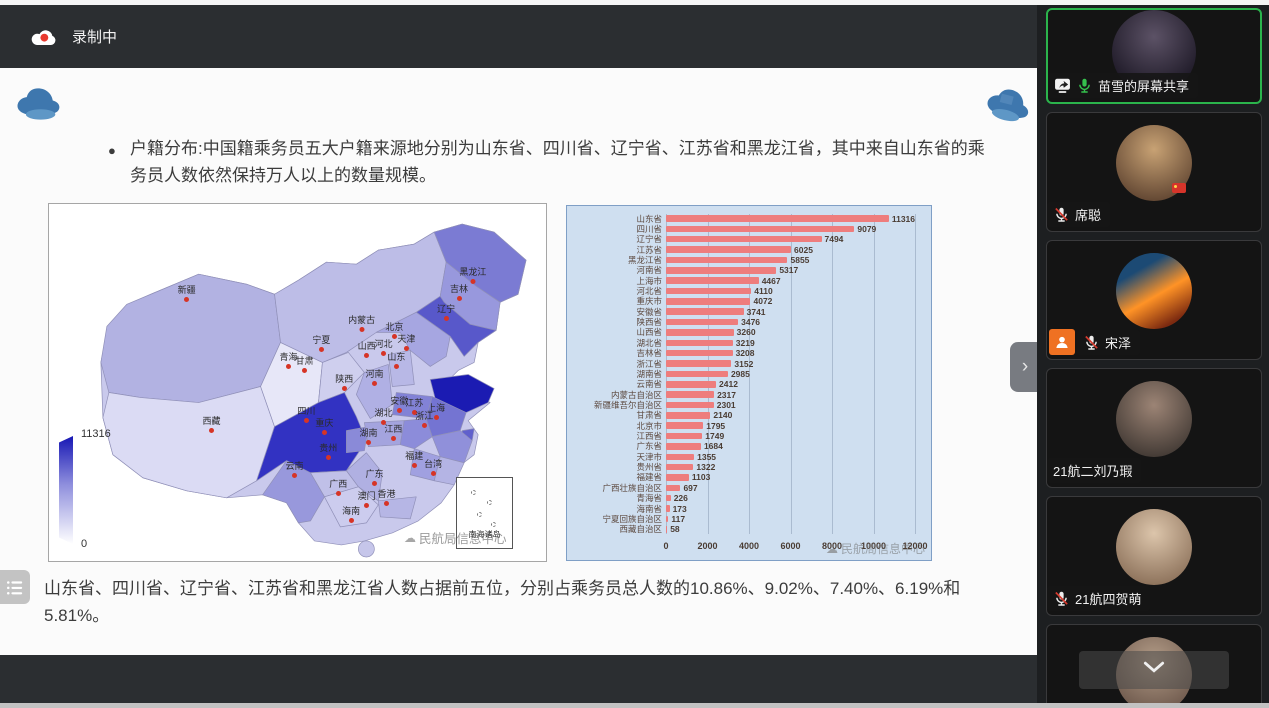 This screenshot has width=1269, height=708. I want to click on mic-muted-icon, so click(1091, 342).